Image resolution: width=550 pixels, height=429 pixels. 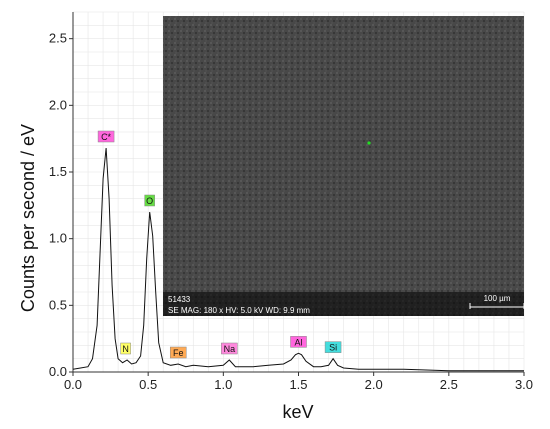 I want to click on x-tick-label: 1.0, so click(x=223, y=384).